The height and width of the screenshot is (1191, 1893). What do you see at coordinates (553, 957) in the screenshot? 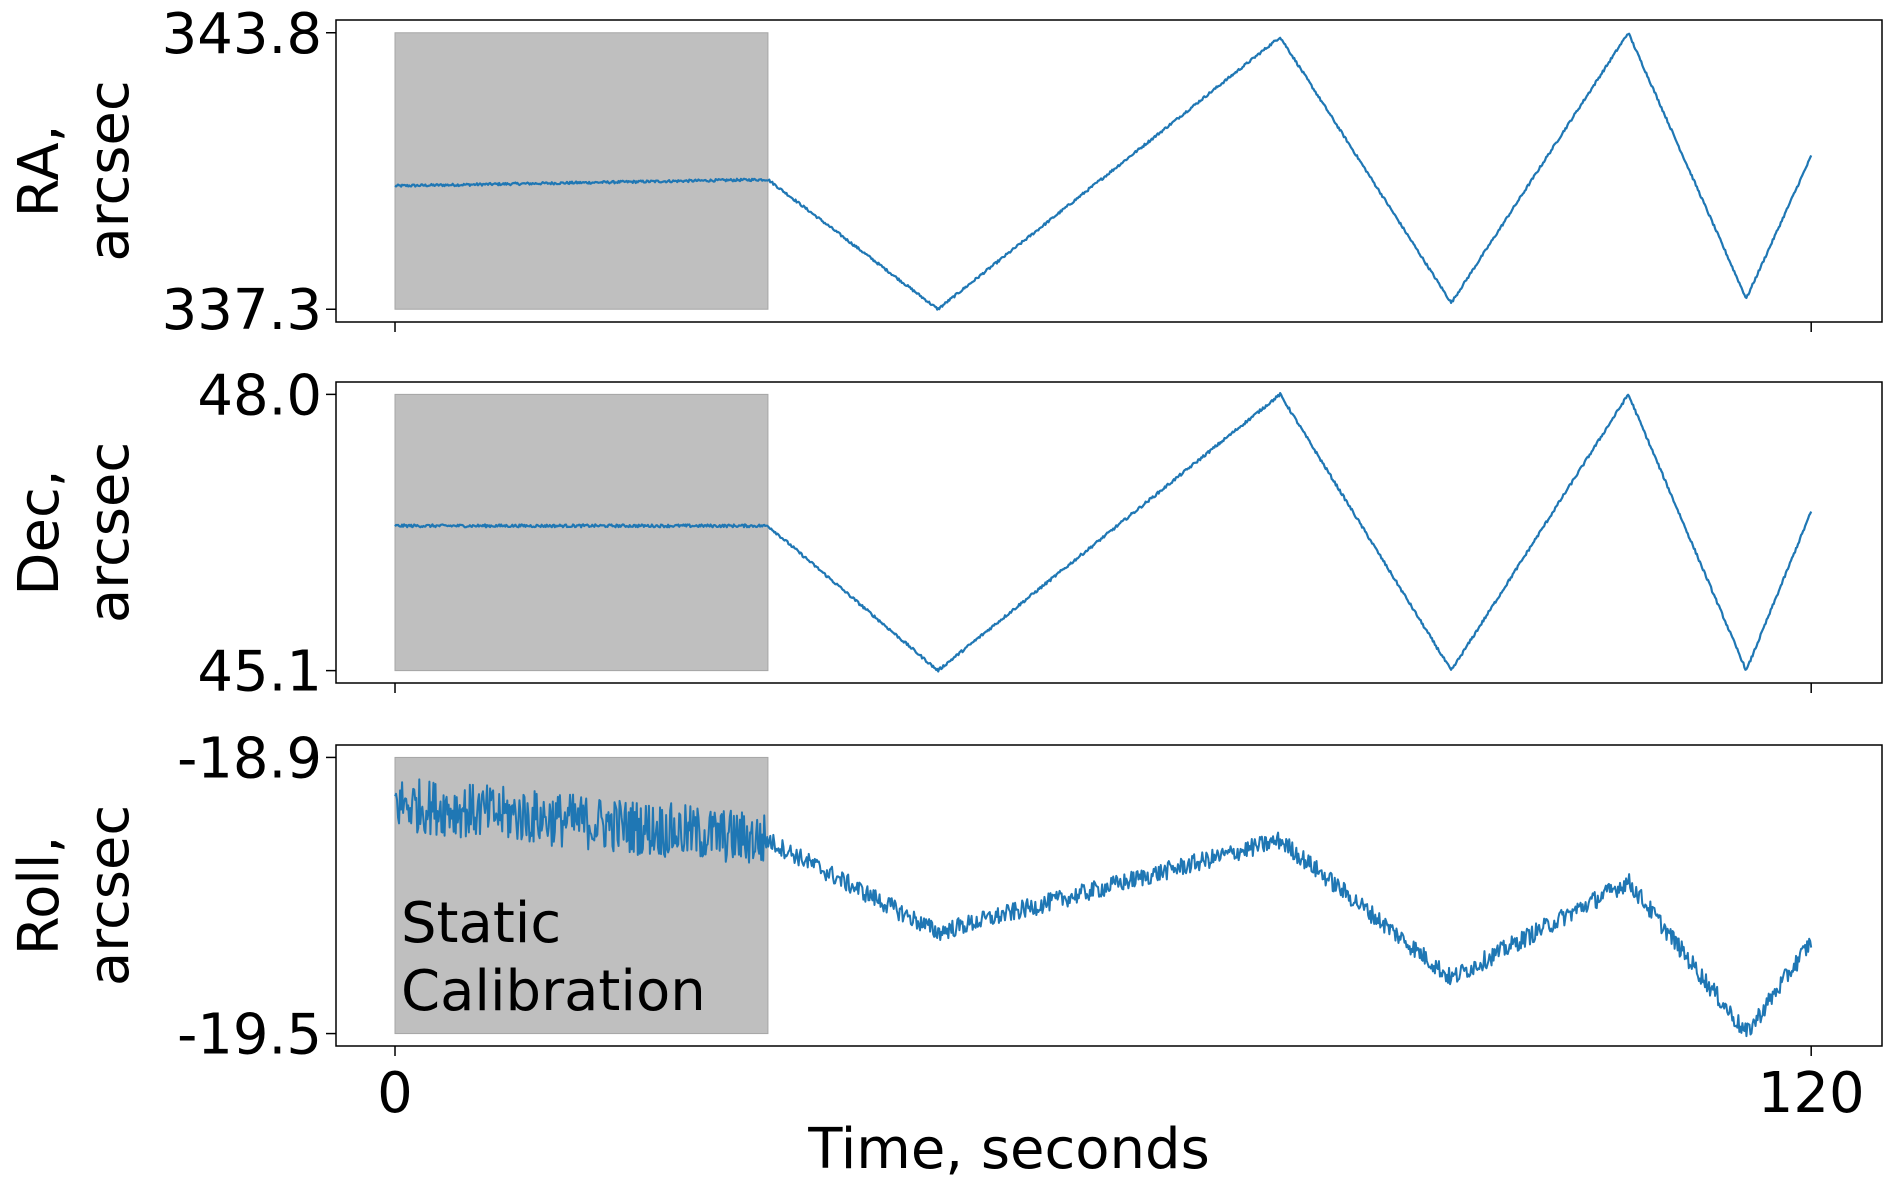
I see `calibration-label: Static Calibration` at bounding box center [553, 957].